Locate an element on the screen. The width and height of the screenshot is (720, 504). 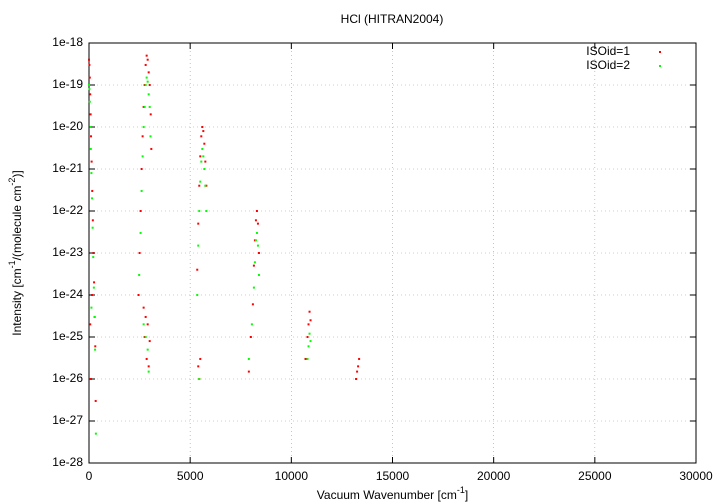
x-tick-label: 30000 is located at coordinates (696, 476).